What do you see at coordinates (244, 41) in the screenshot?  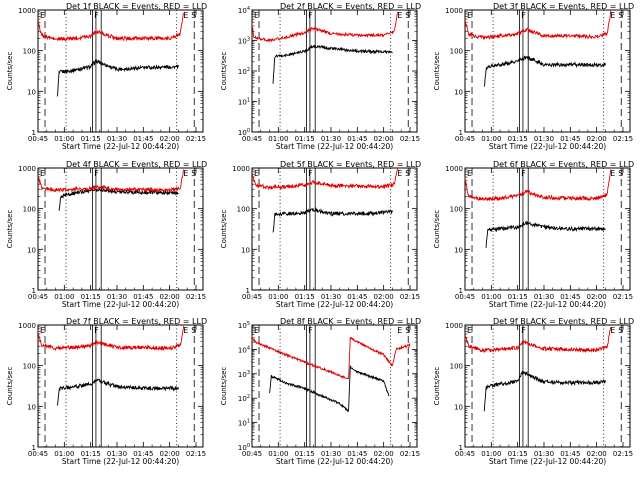 I see `y-tick-label: 10³` at bounding box center [244, 41].